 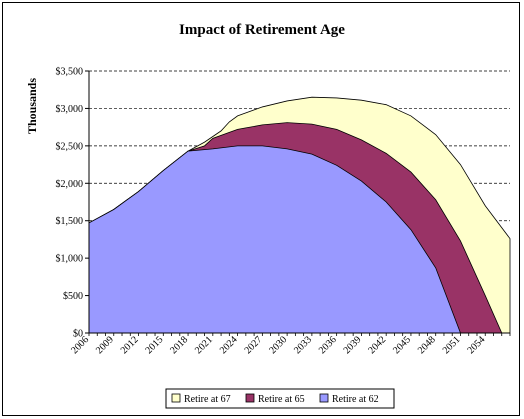 I want to click on y-axis-title: Thousands, so click(x=32, y=106).